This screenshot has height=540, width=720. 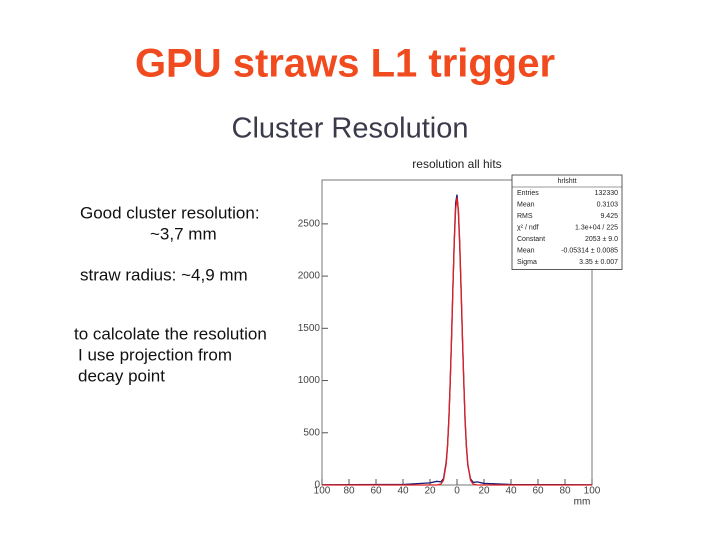 I want to click on note: ~3,7 mm, so click(x=183, y=233).